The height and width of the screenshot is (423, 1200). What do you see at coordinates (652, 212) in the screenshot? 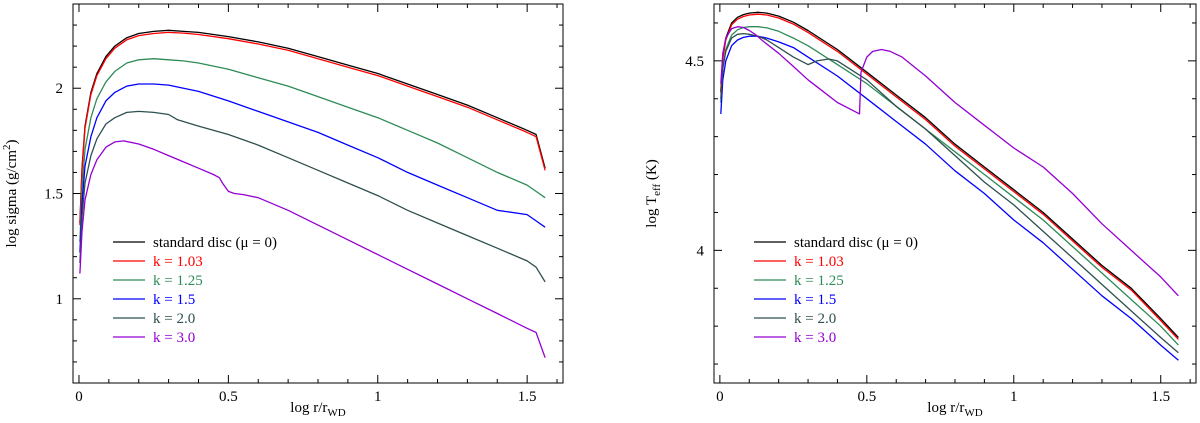
I see `y-axis-label-main: log T` at bounding box center [652, 212].